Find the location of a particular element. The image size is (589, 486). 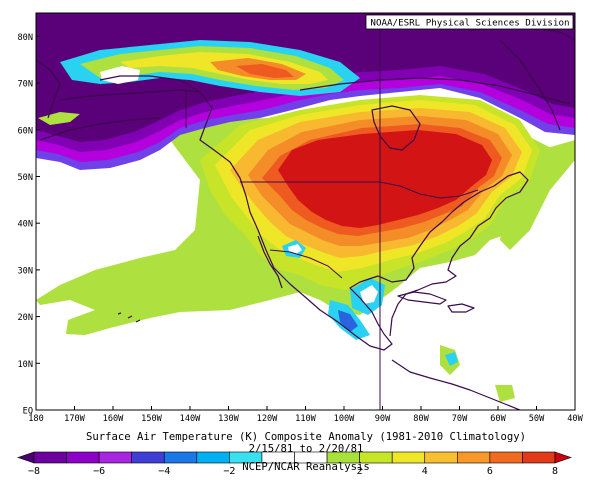

lon-label: 40W is located at coordinates (575, 419).